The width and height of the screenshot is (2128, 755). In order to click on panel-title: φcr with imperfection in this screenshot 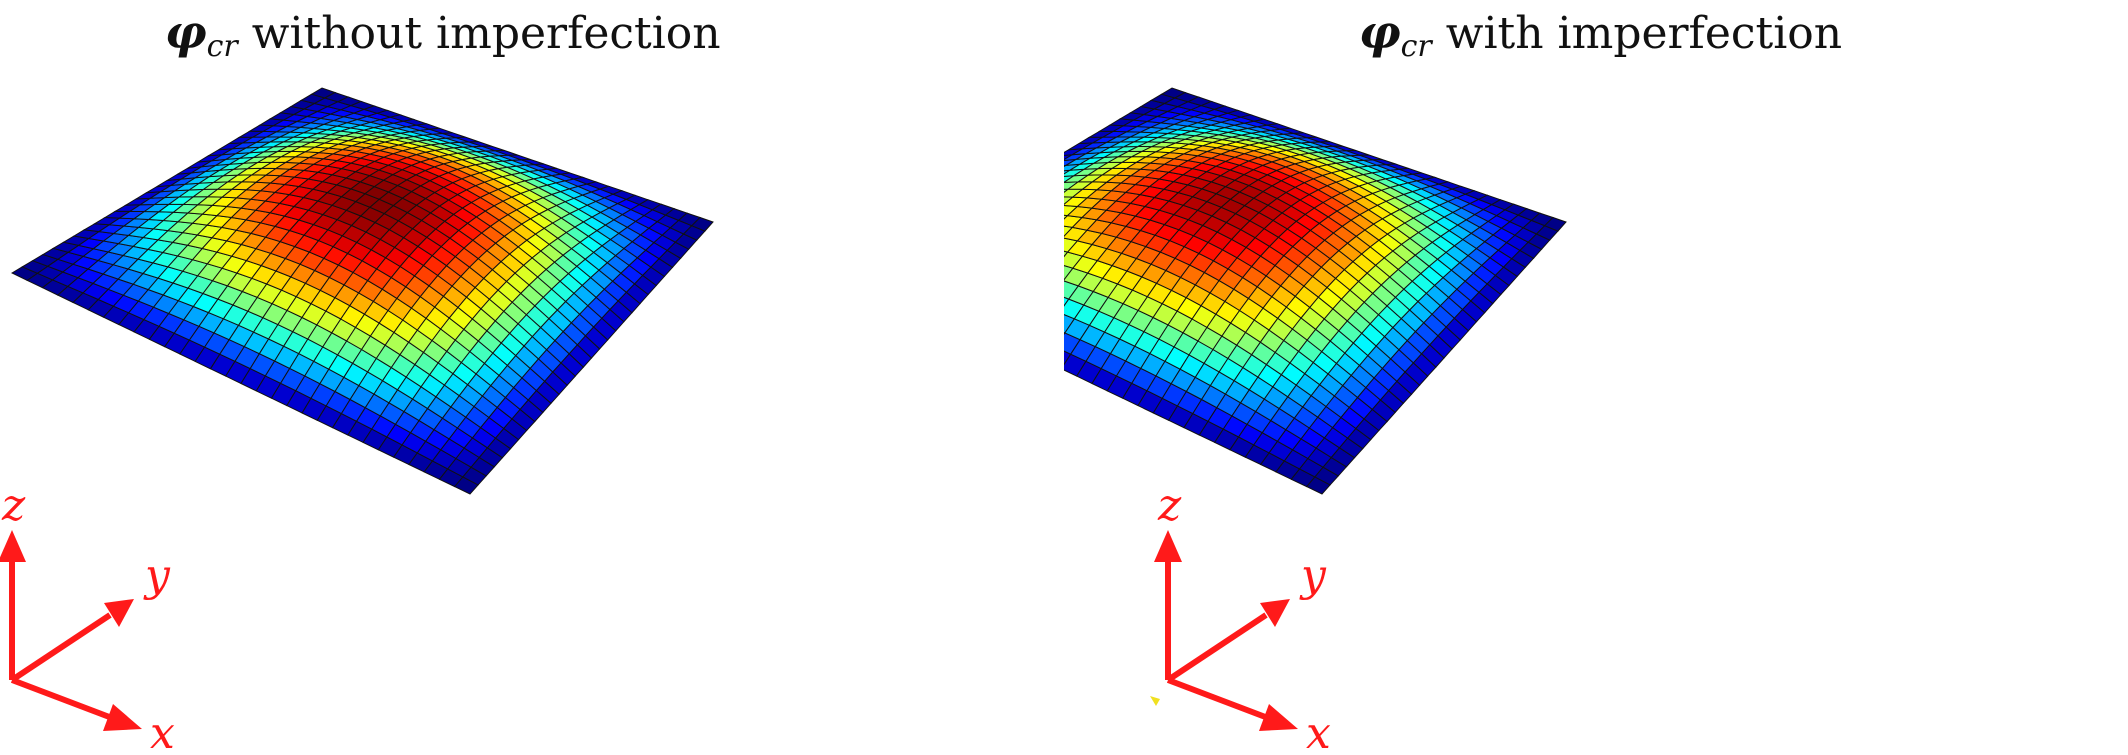, I will do `click(1601, 33)`.